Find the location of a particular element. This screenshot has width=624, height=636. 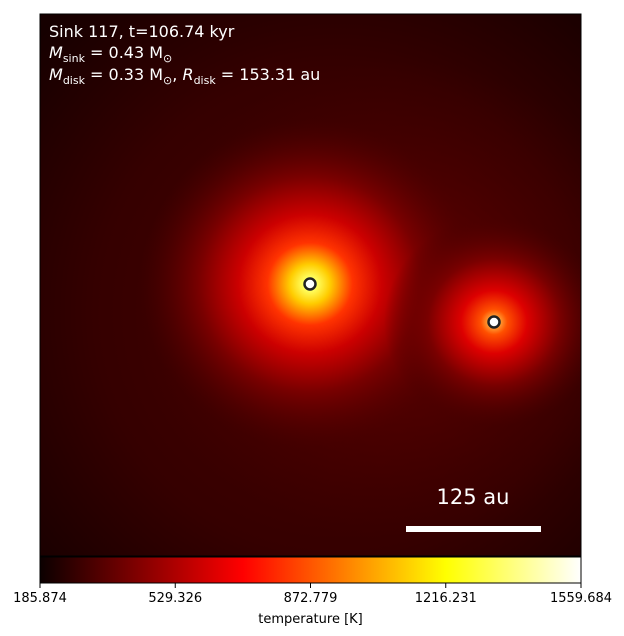

annotation-line-2: Msink = 0.43 M⊙ is located at coordinates (110, 54).